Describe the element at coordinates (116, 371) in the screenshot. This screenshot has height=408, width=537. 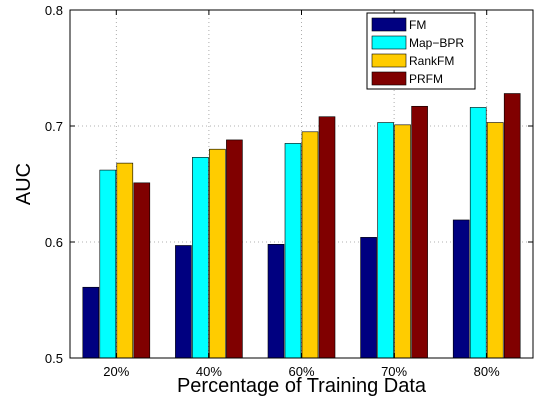
I see `x-tick-label: 20%` at that location.